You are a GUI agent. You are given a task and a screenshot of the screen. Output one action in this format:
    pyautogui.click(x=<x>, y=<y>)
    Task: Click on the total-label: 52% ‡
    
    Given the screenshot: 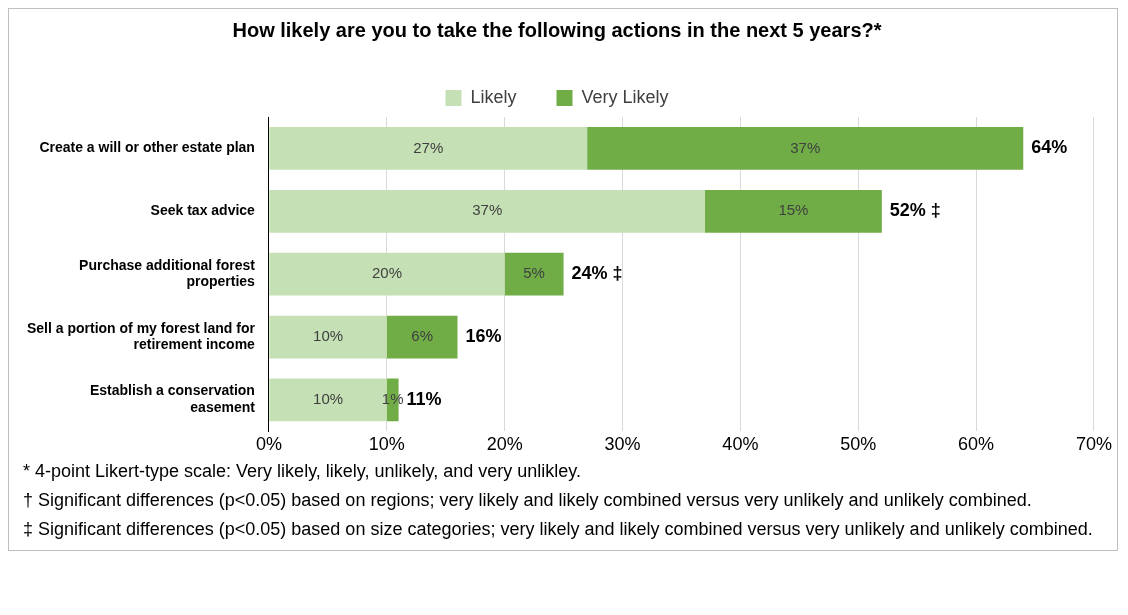 What is the action you would take?
    pyautogui.click(x=915, y=210)
    